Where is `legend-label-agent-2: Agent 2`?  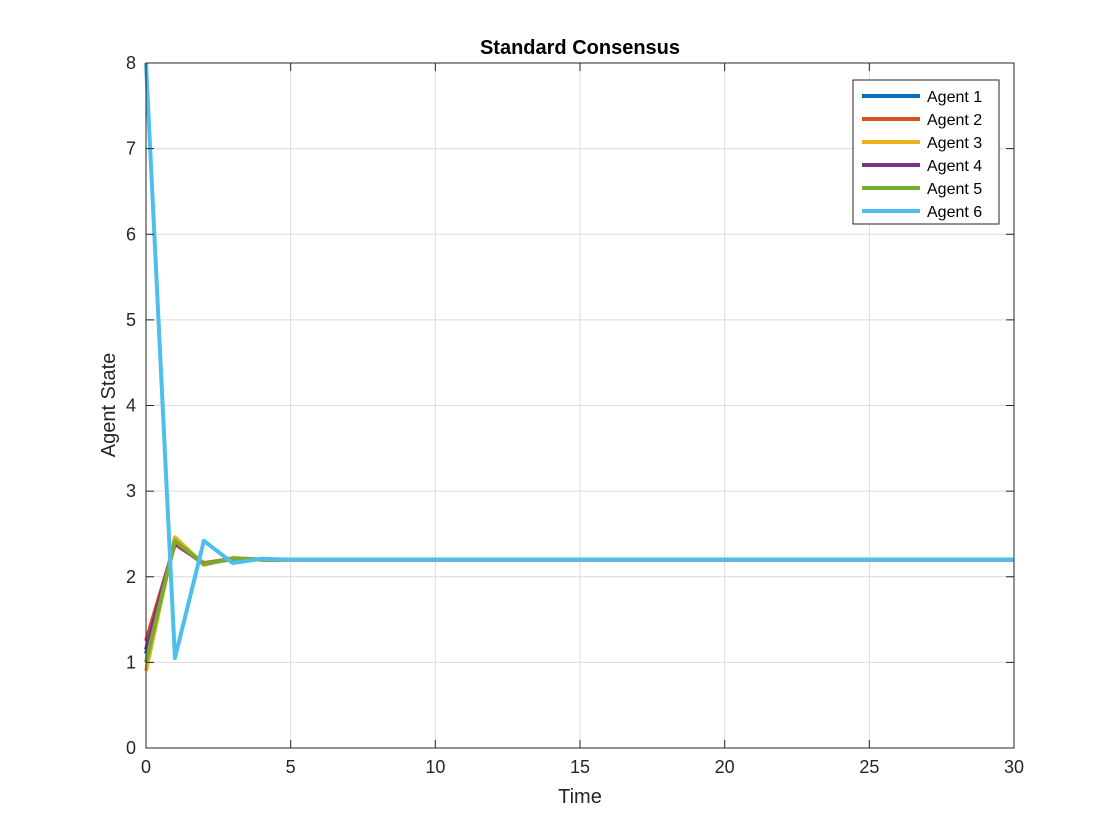
legend-label-agent-2: Agent 2 is located at coordinates (954, 120).